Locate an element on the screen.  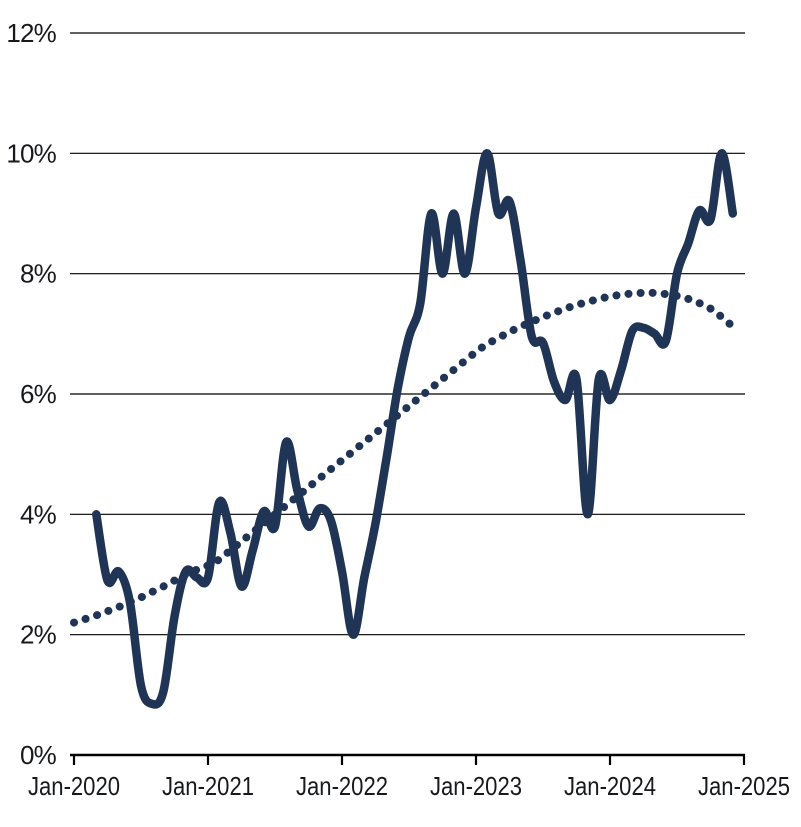
y-axis-tick-label: 6% is located at coordinates (38, 394).